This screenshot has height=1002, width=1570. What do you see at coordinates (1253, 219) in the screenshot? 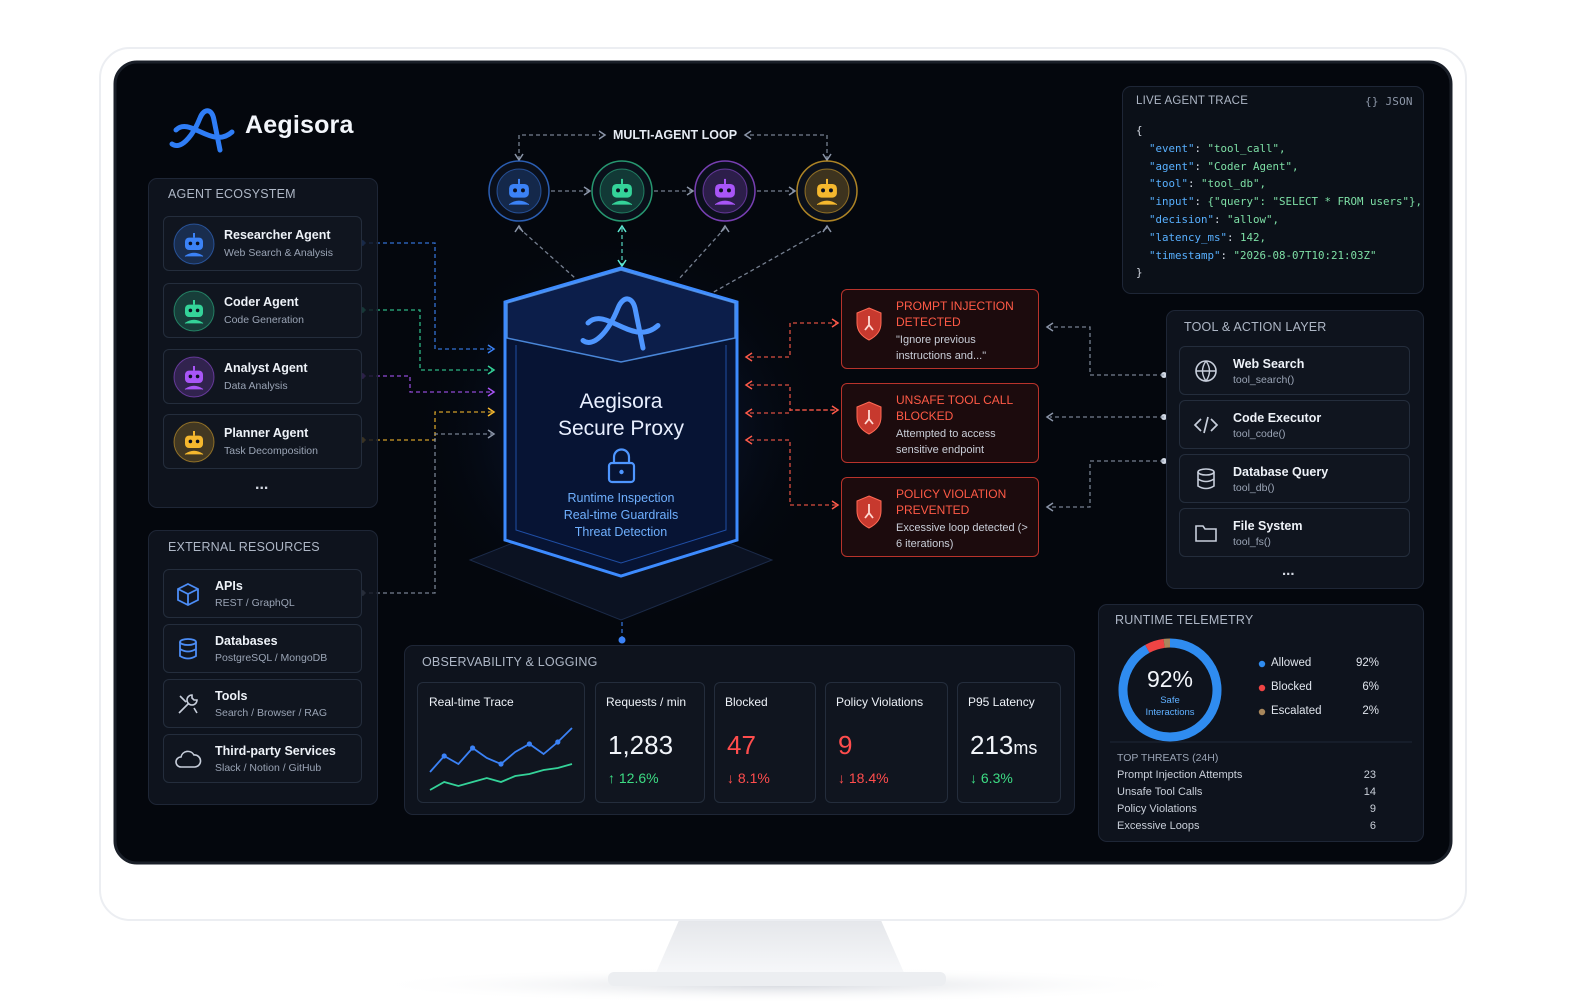
I see `syntax-token: "allow",` at bounding box center [1253, 219].